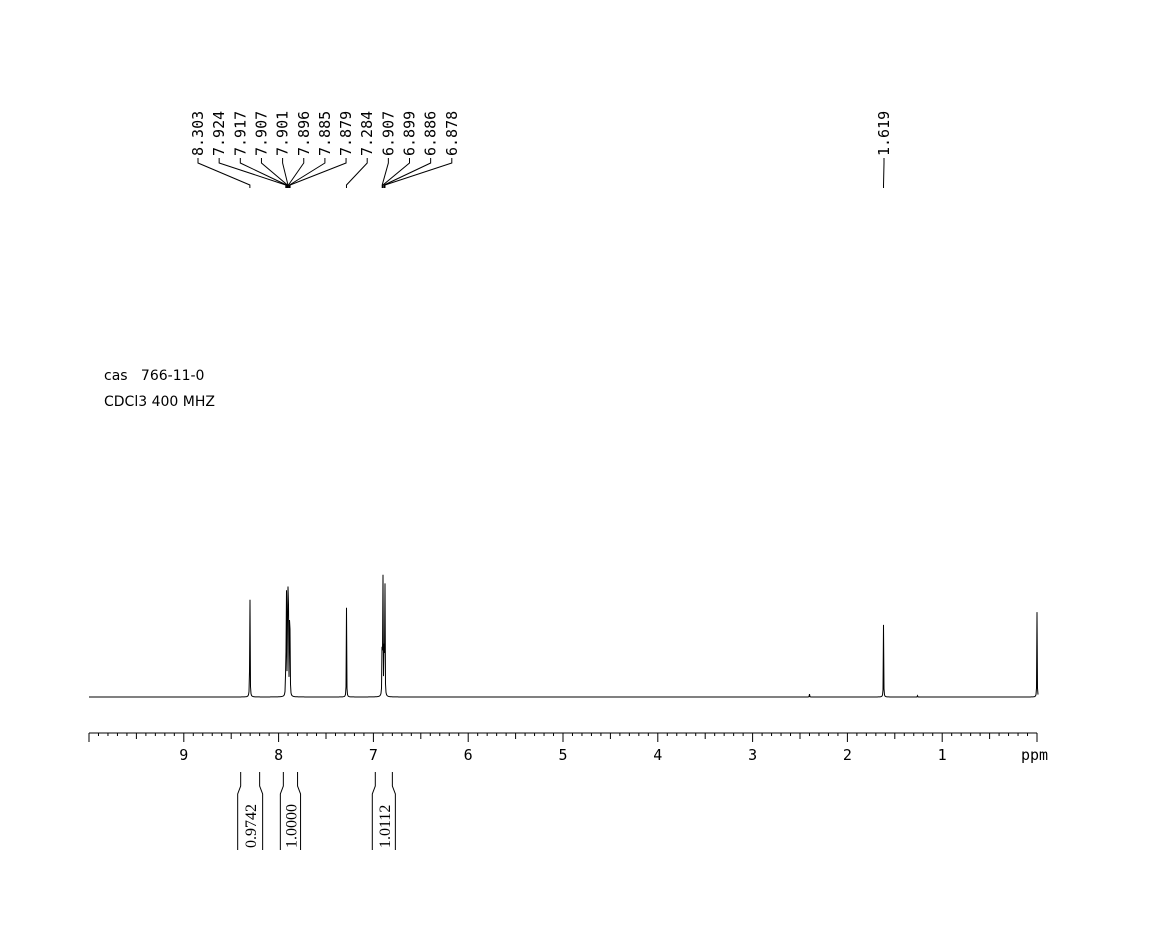  Describe the element at coordinates (367, 133) in the screenshot. I see `peak-shift-label: 7.284` at that location.